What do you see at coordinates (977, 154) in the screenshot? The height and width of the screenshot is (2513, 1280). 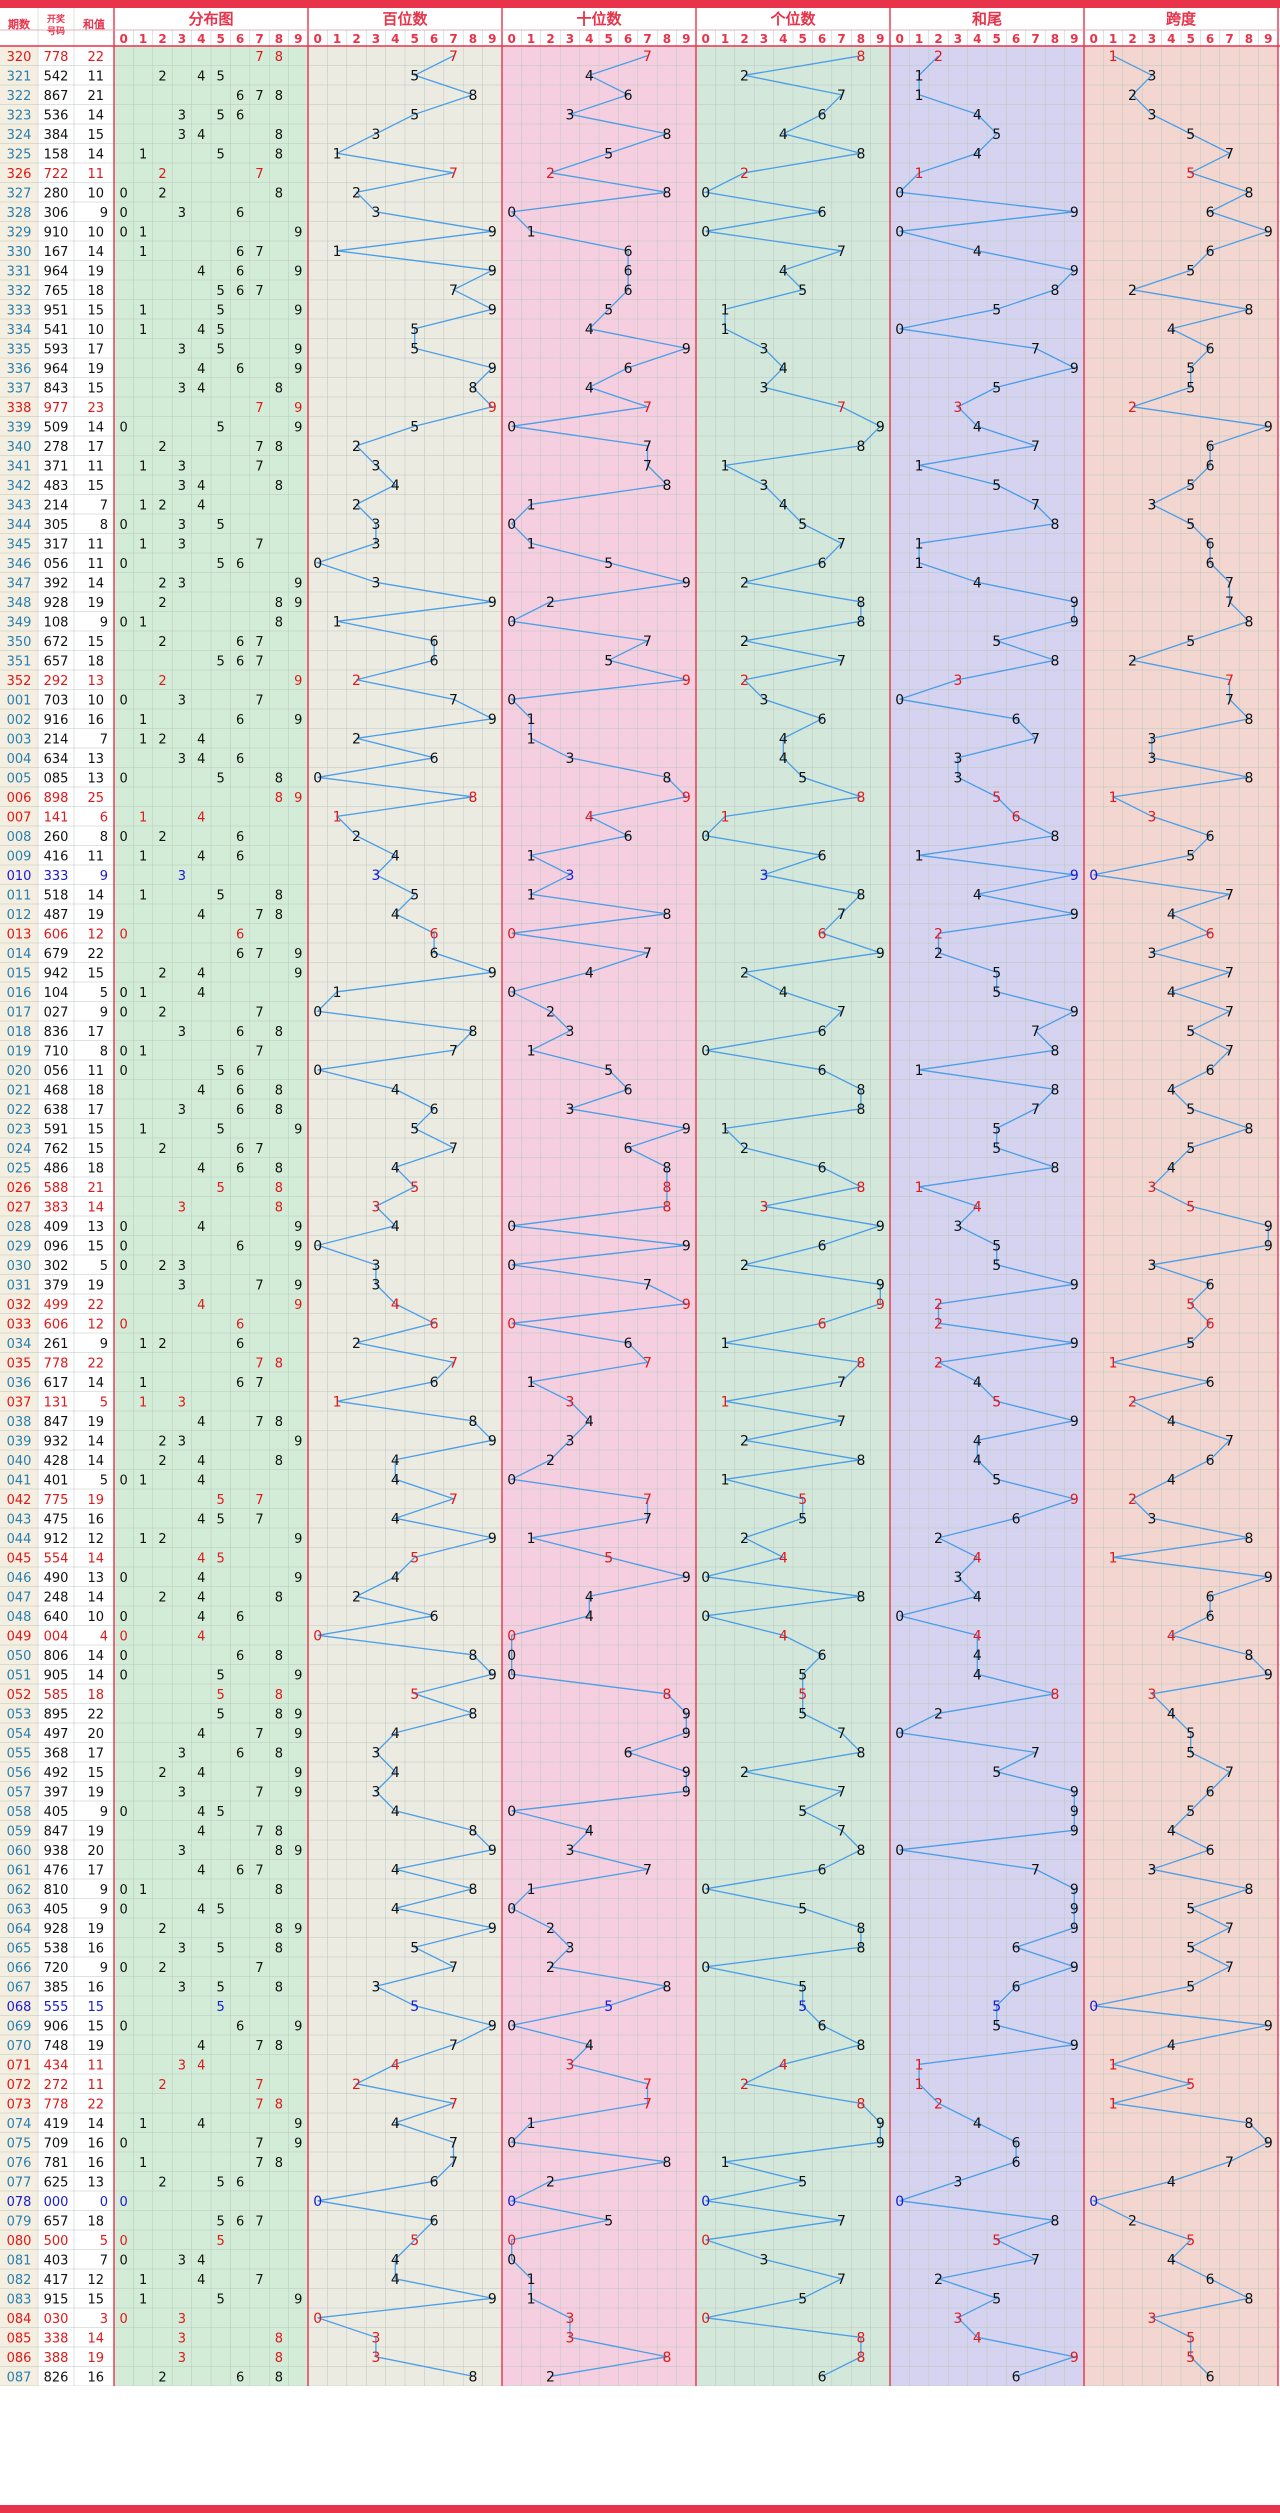 I see `sum-tail-mark: 4` at bounding box center [977, 154].